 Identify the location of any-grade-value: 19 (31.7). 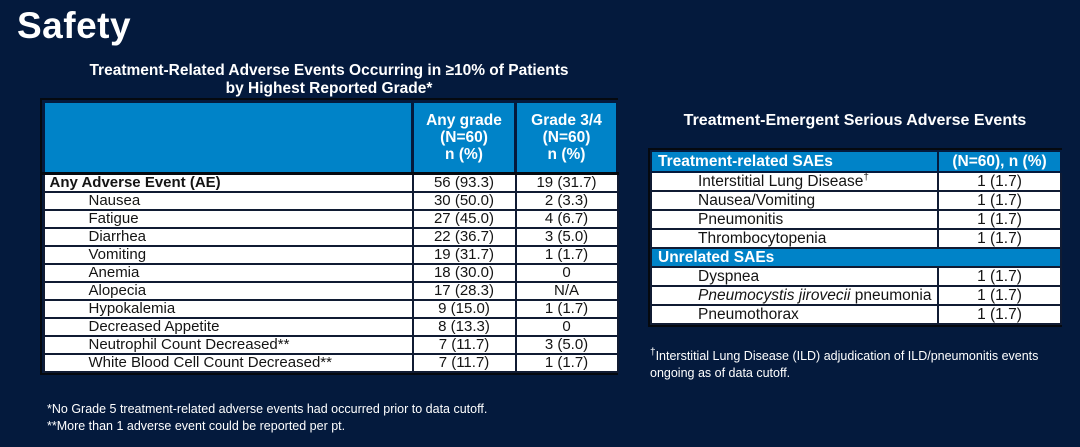
(464, 255).